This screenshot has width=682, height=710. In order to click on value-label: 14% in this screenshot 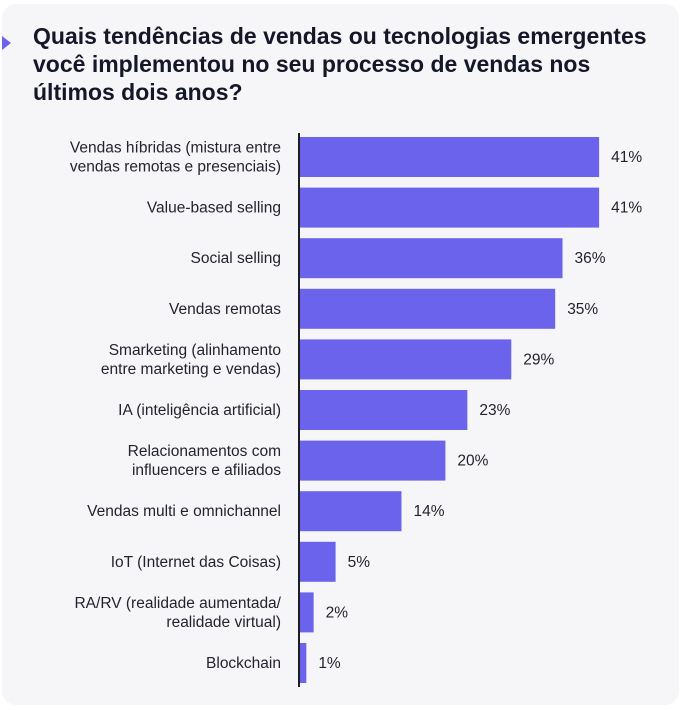, I will do `click(428, 511)`.